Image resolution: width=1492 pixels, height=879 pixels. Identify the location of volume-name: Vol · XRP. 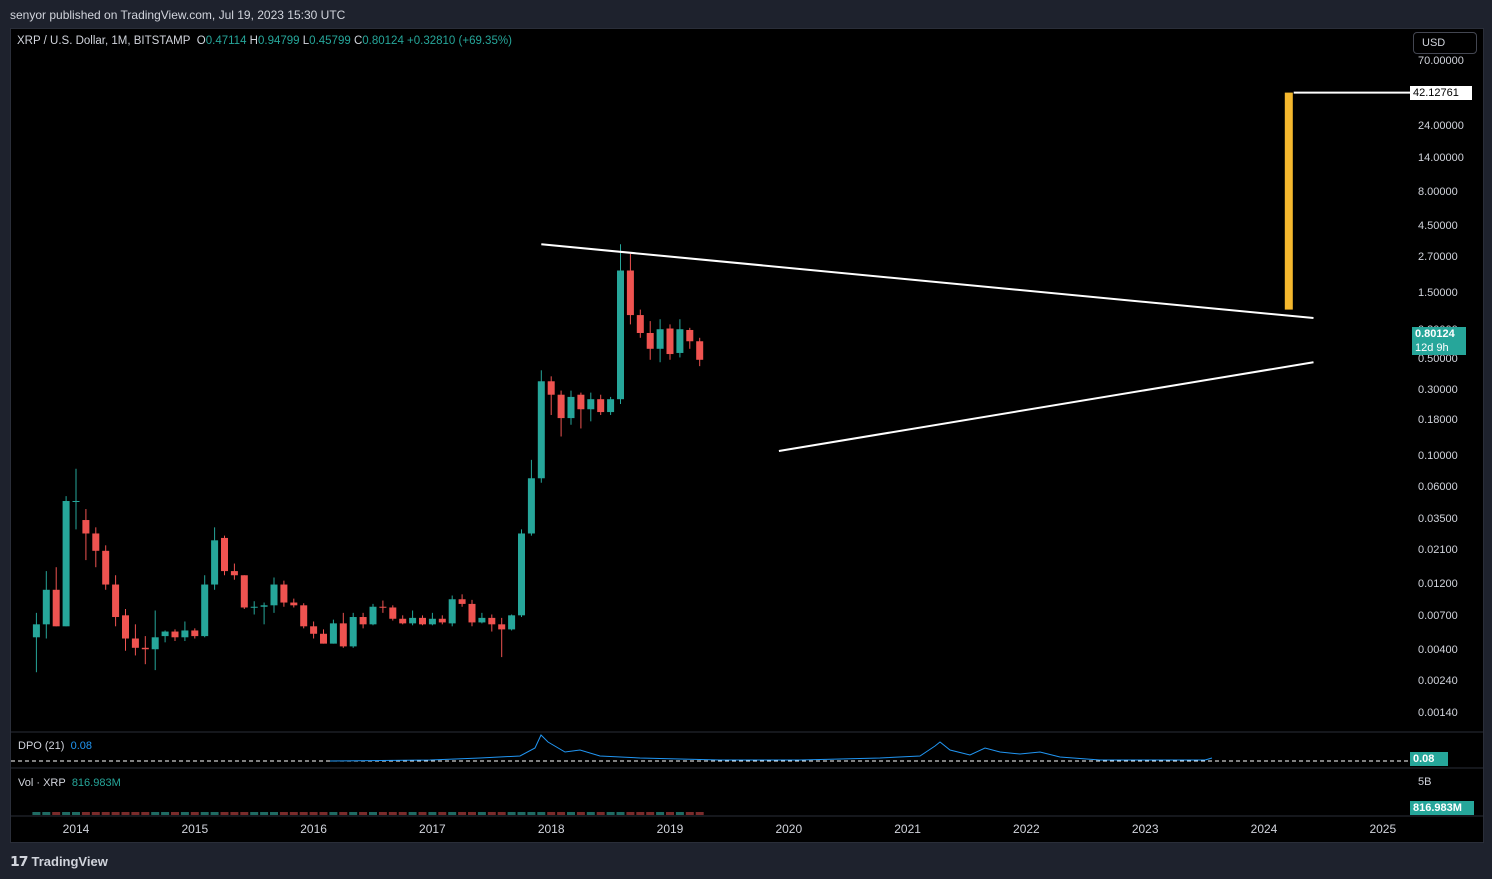
(42, 783).